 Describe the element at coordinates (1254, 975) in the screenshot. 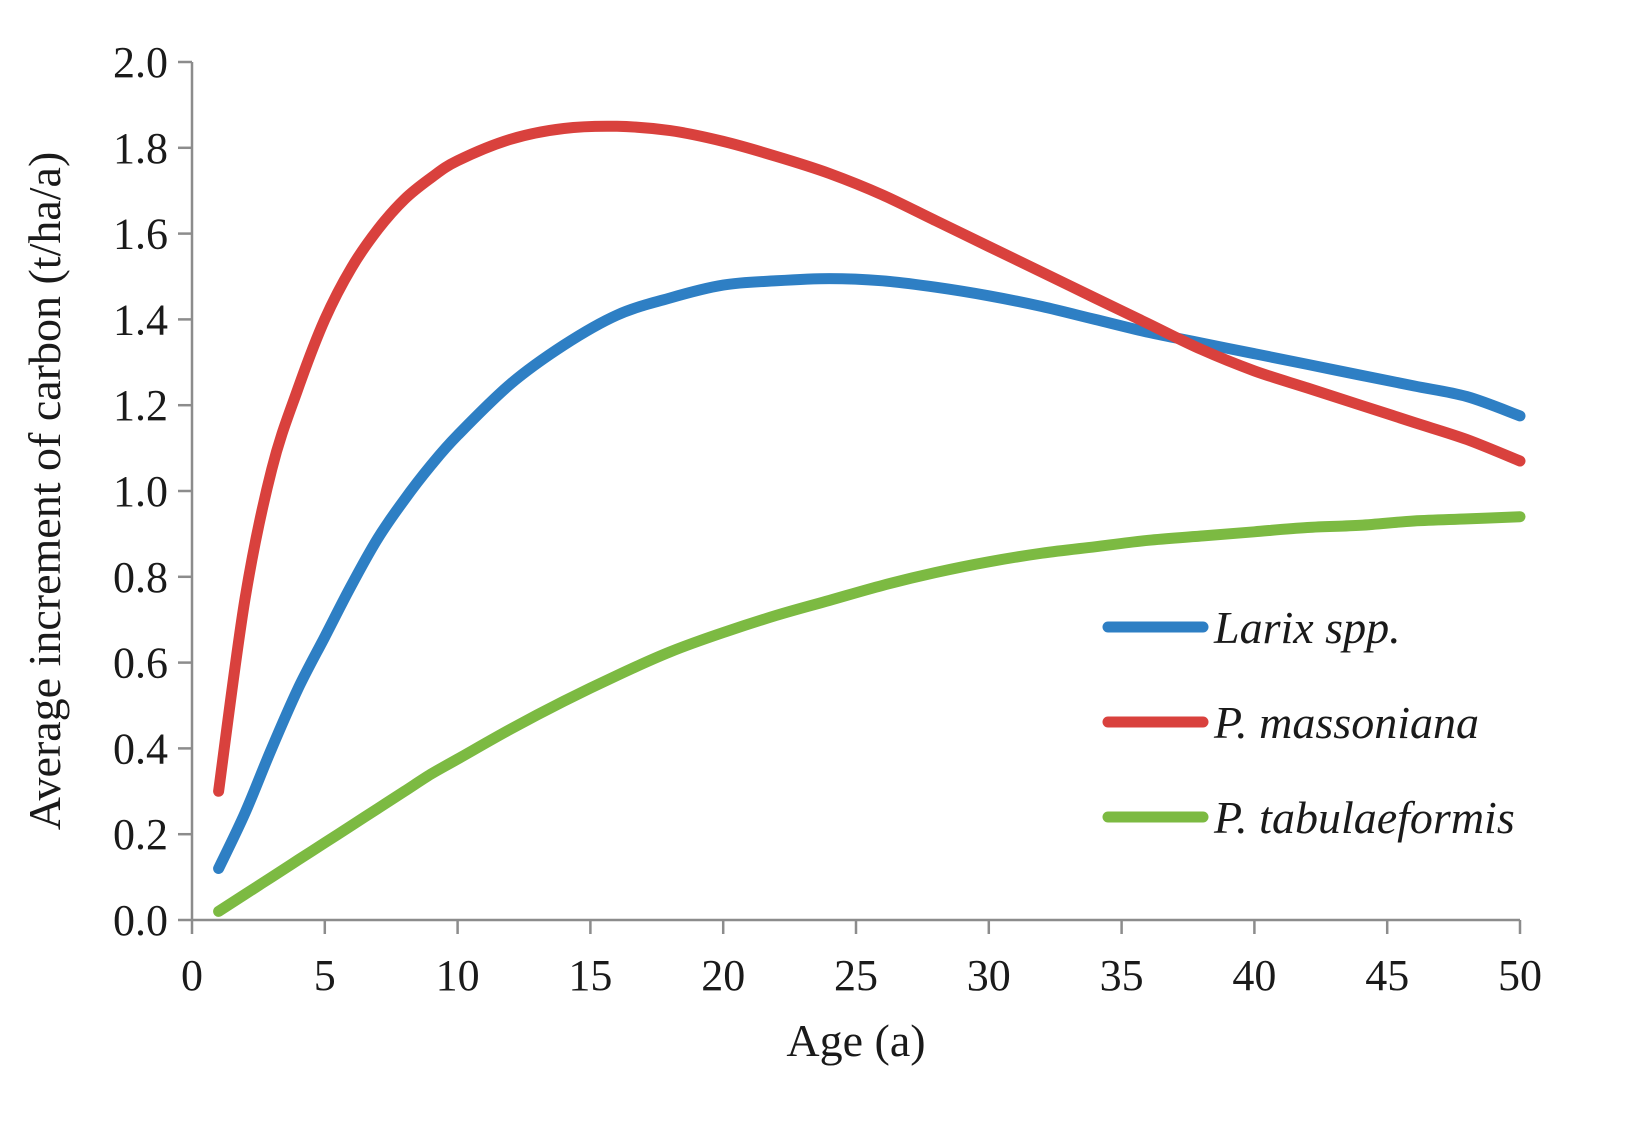

I see `x-tick-label: 40` at that location.